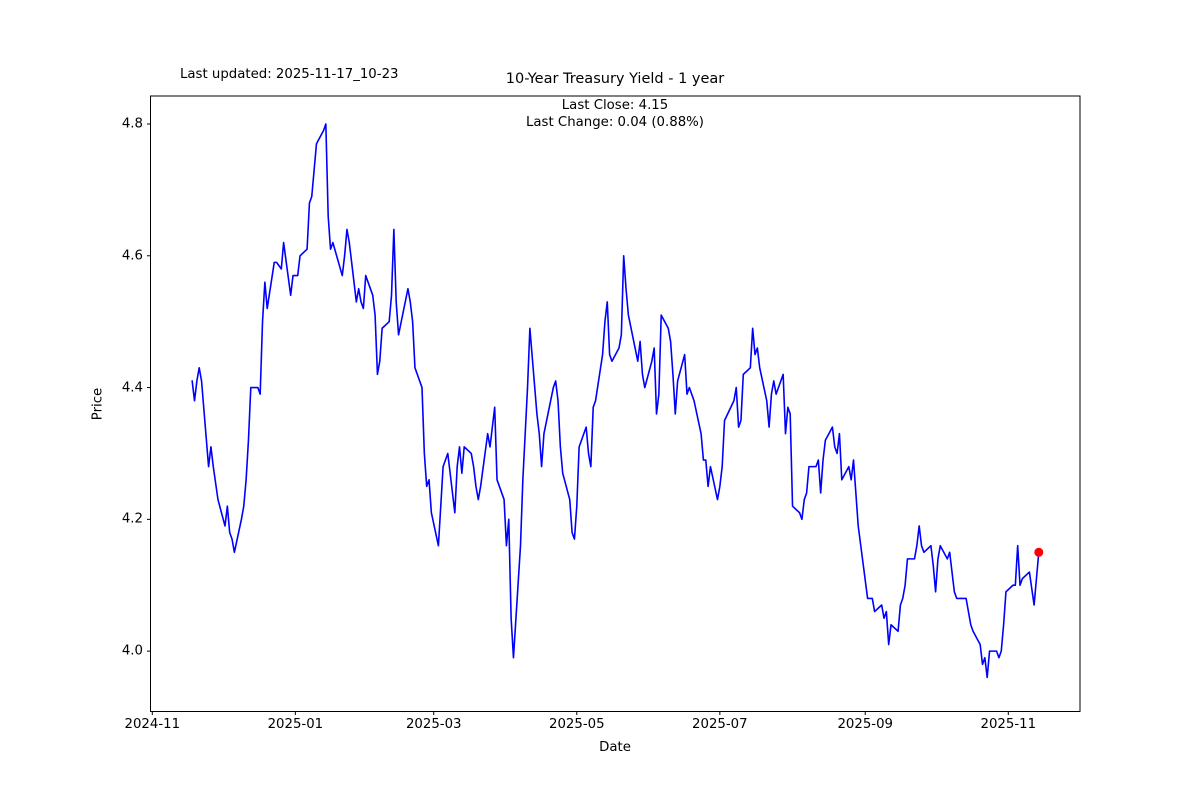 Image resolution: width=1200 pixels, height=800 pixels. I want to click on y-tick-label: 4.8, so click(132, 124).